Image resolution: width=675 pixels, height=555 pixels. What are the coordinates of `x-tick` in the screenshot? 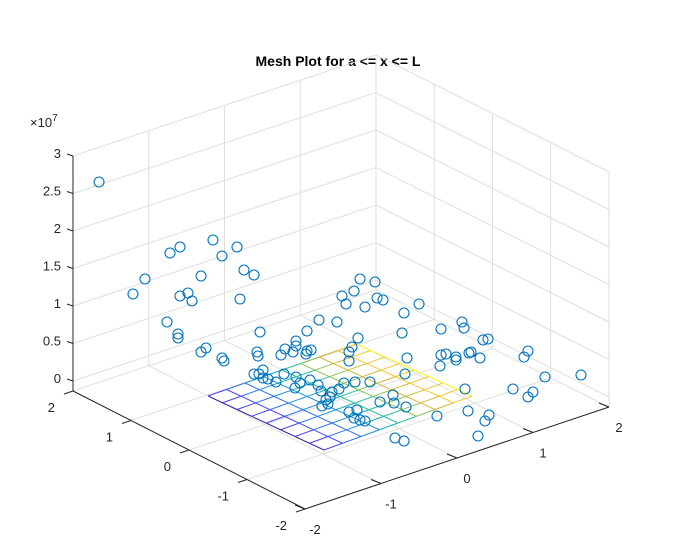 It's located at (452, 456).